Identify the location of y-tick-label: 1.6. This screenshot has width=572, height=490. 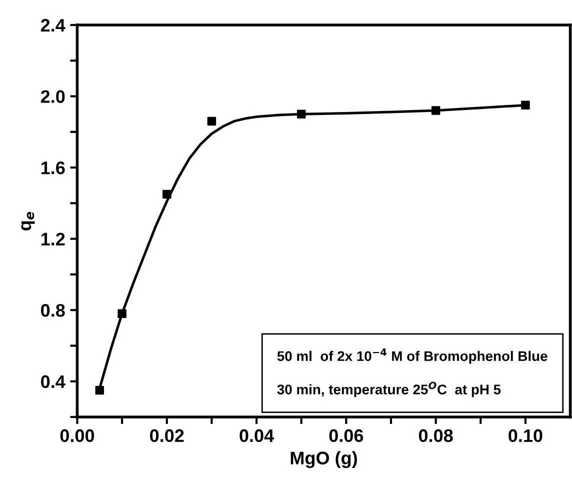
(53, 167).